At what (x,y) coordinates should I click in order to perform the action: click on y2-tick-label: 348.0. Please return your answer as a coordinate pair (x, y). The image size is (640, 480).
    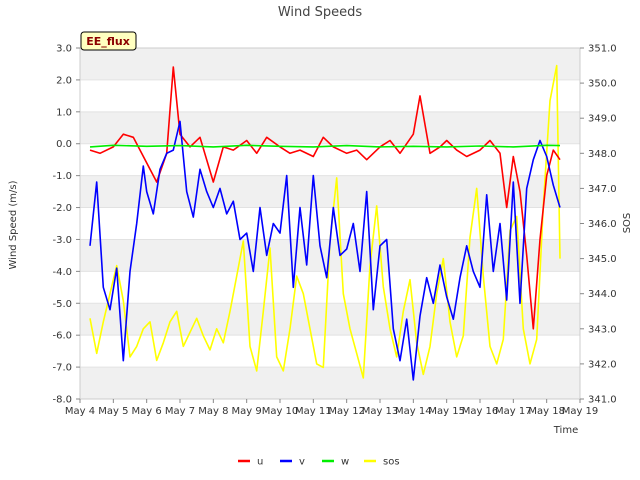
    Looking at the image, I should click on (602, 154).